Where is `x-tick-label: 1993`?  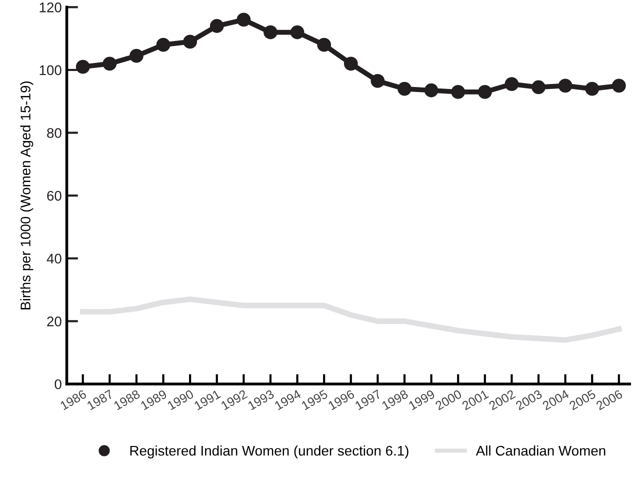 x-tick-label: 1993 is located at coordinates (261, 399).